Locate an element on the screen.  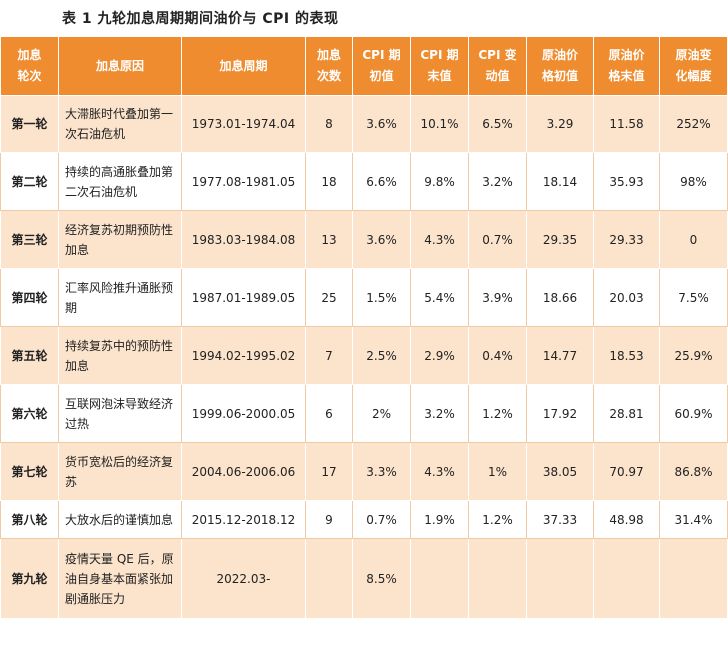
column-header: 加息 轮次 is located at coordinates (29, 66).